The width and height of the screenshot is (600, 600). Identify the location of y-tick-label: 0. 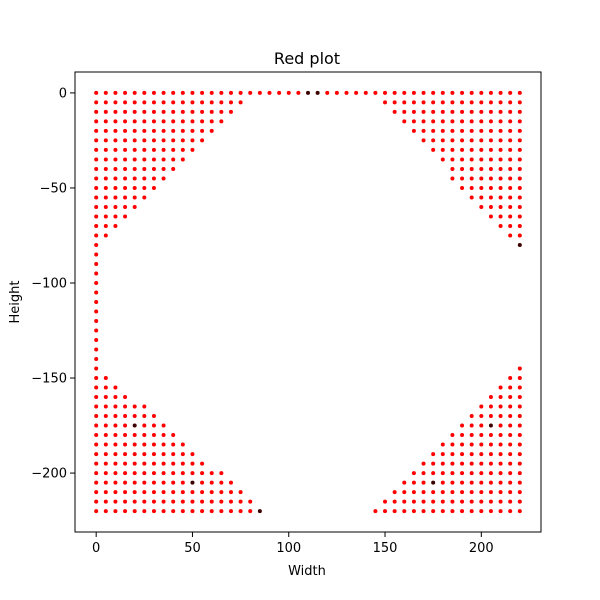
(63, 93).